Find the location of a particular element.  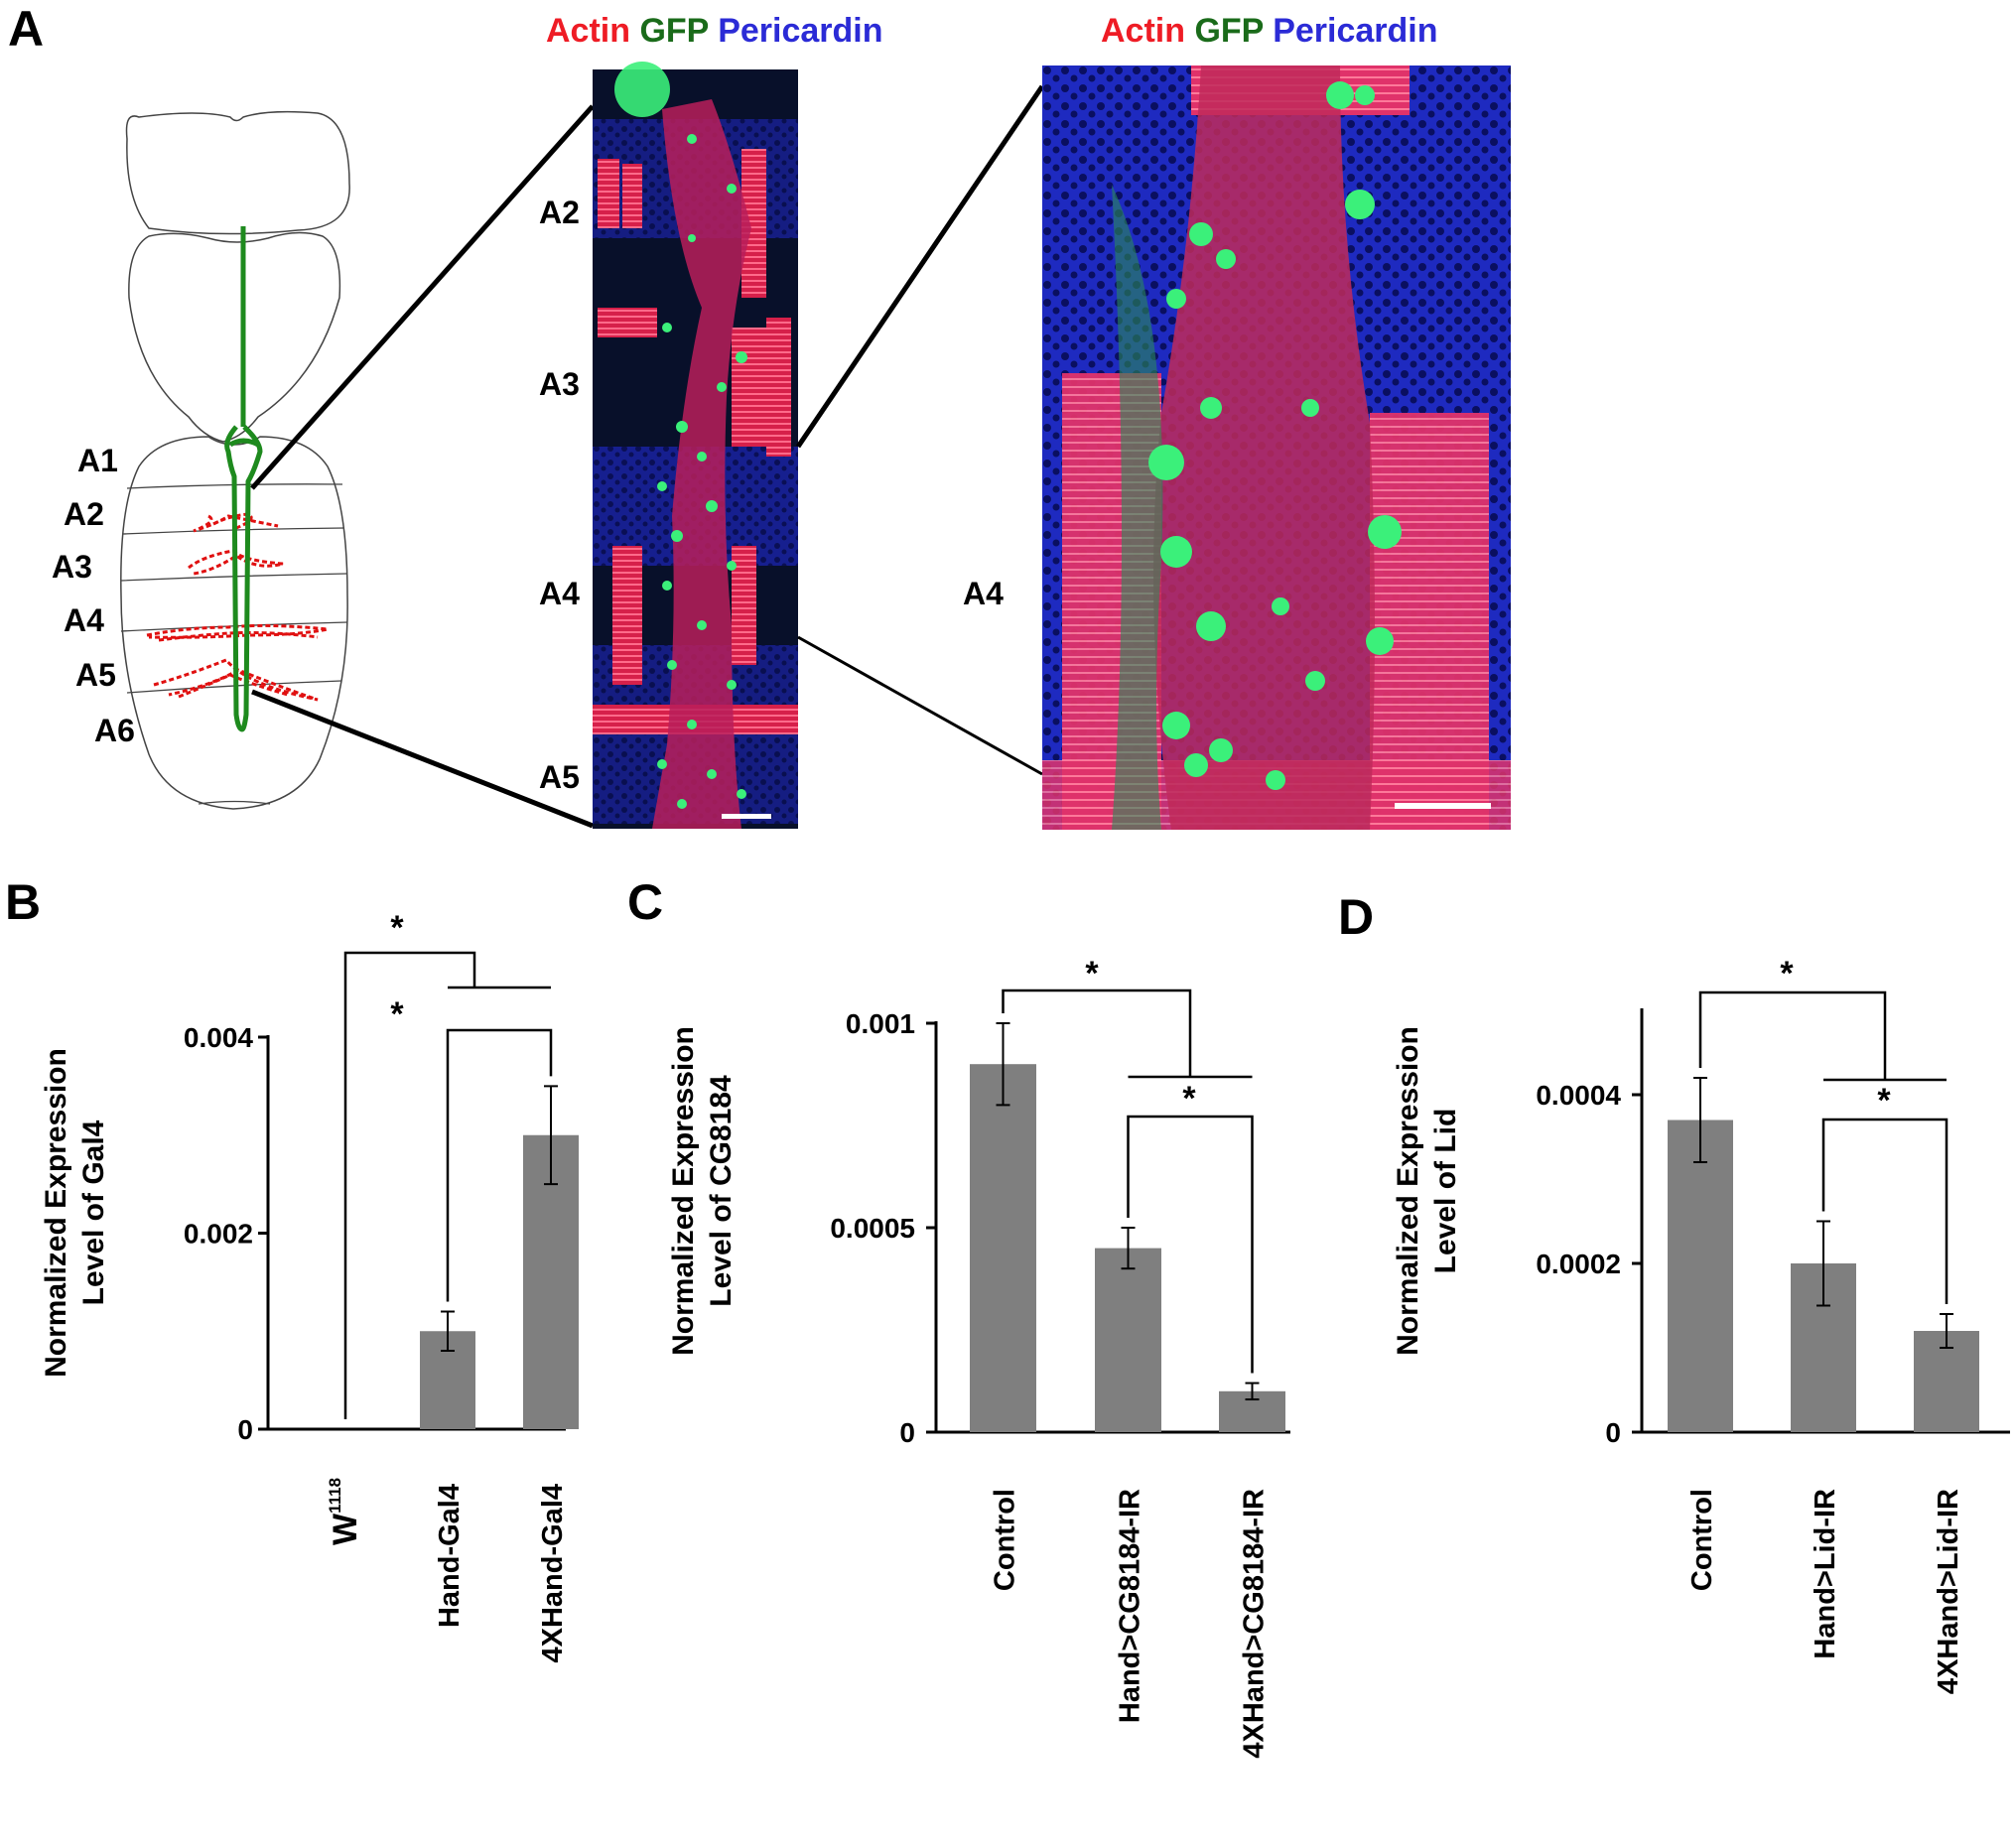

y-tick-label: 0.0002 is located at coordinates (1579, 1264).